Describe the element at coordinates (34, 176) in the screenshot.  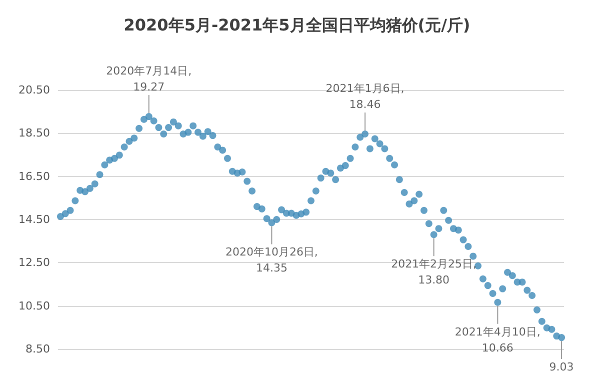
I see `y-tick-label: 16.50` at that location.